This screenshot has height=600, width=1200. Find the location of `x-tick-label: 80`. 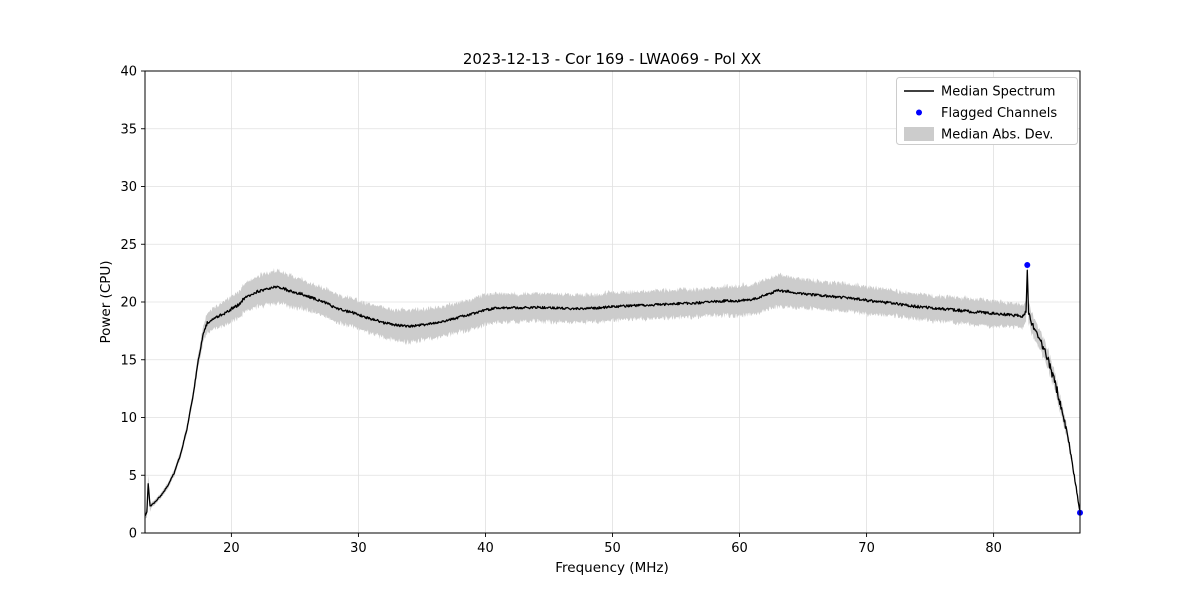

x-tick-label: 80 is located at coordinates (993, 548).